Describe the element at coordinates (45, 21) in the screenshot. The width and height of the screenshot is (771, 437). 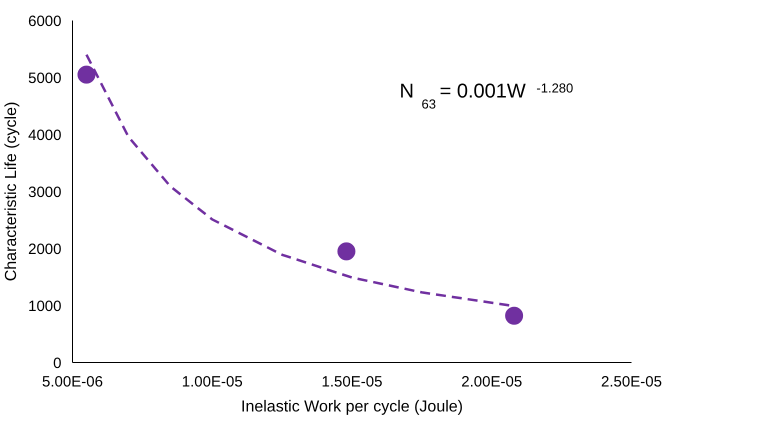
I see `y-tick-label: 6000` at that location.